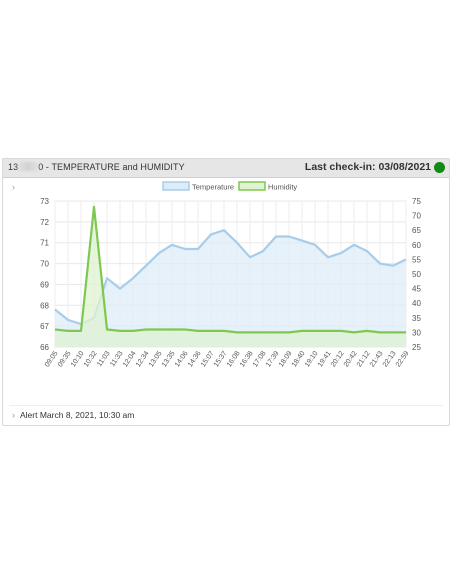  What do you see at coordinates (44, 326) in the screenshot?
I see `y-left-tick-label: 67` at bounding box center [44, 326].